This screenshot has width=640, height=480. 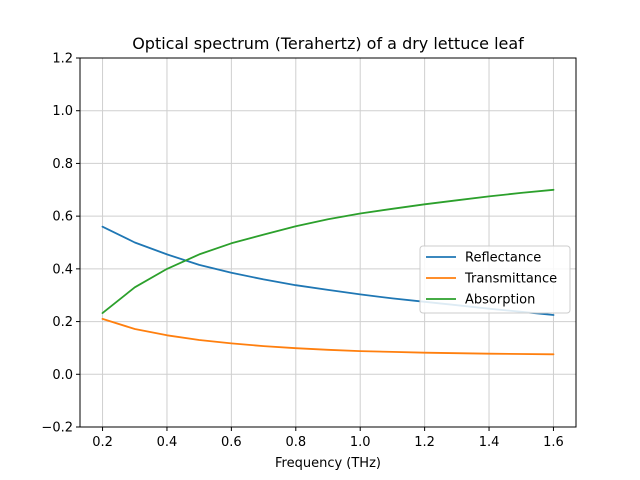 What do you see at coordinates (62, 269) in the screenshot?
I see `y-tick-label: 0.4` at bounding box center [62, 269].